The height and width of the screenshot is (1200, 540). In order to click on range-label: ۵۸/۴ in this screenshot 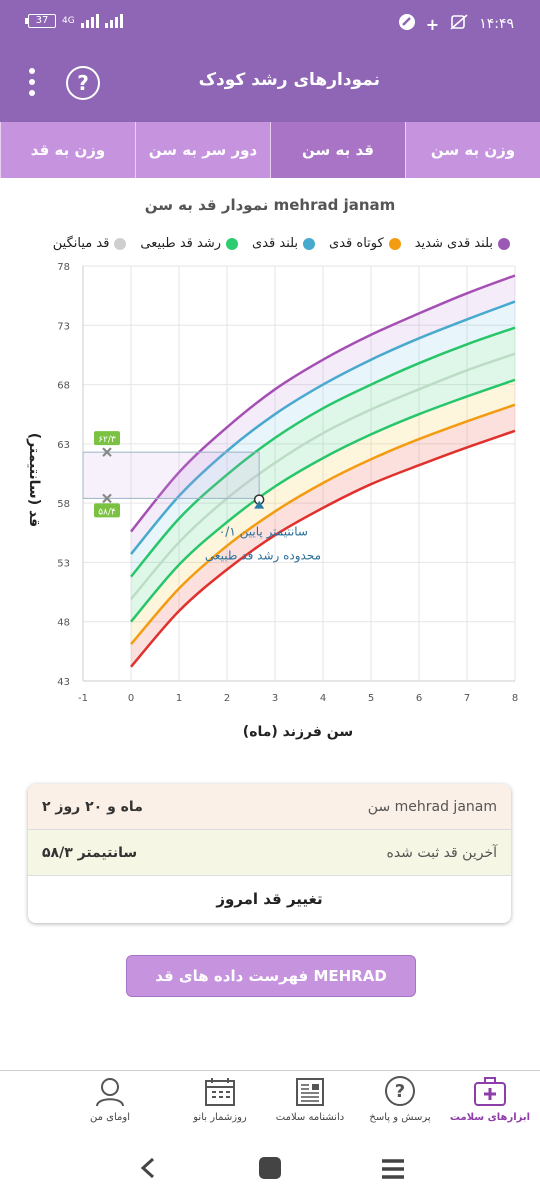, I will do `click(107, 512)`.